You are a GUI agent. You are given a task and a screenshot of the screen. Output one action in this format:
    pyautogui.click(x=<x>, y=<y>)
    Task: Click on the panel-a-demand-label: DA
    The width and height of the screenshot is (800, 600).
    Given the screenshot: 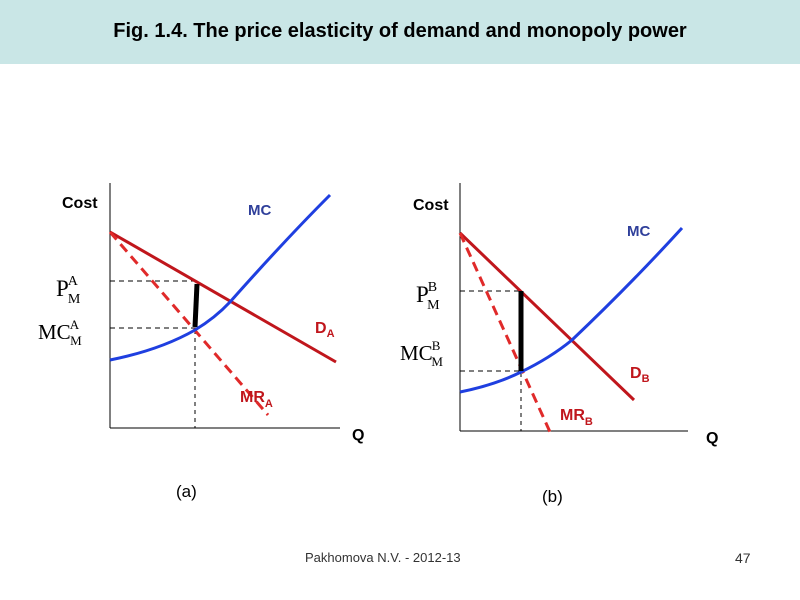 What is the action you would take?
    pyautogui.click(x=325, y=330)
    